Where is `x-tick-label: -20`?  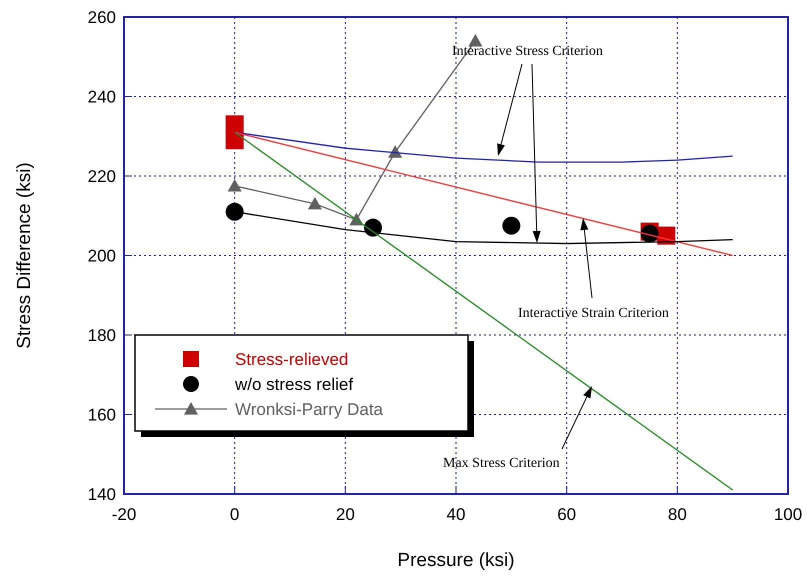 x-tick-label: -20 is located at coordinates (124, 514).